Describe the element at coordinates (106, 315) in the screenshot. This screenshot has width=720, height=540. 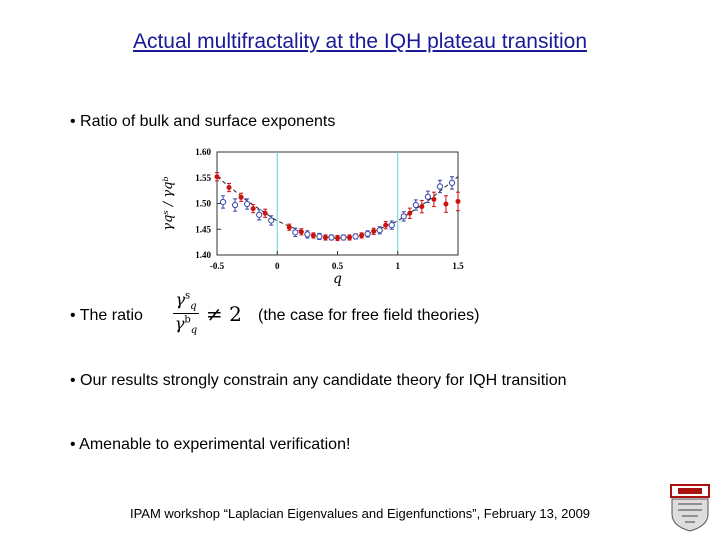
I see `bullet-the-ratio: • The ratio` at that location.